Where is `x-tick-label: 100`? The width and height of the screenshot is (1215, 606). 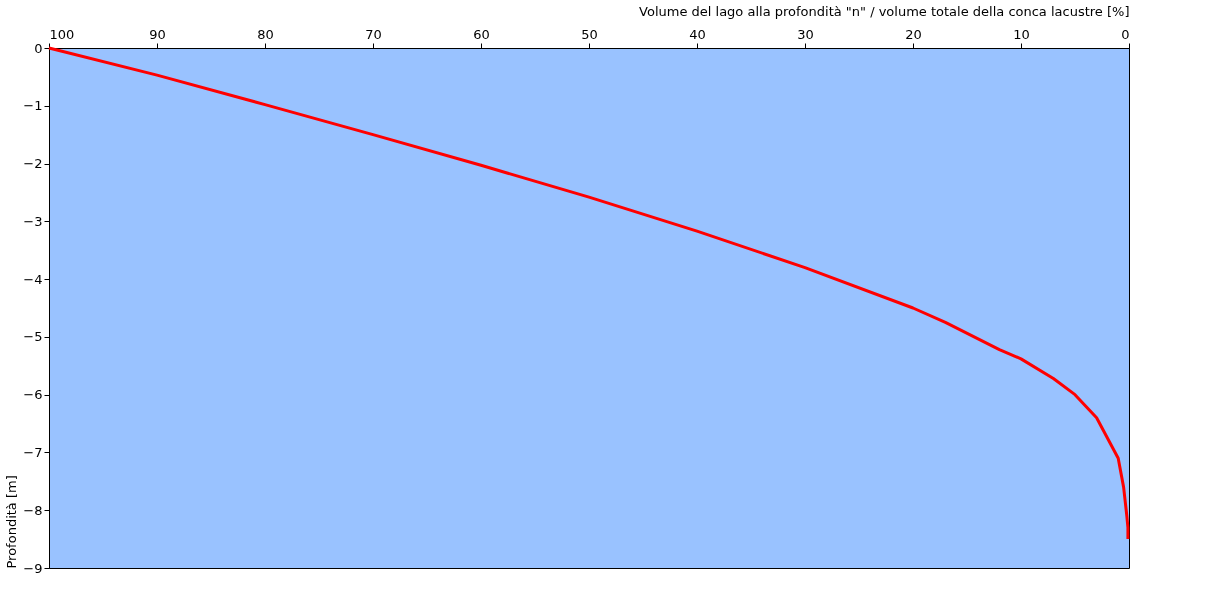 x-tick-label: 100 is located at coordinates (62, 34).